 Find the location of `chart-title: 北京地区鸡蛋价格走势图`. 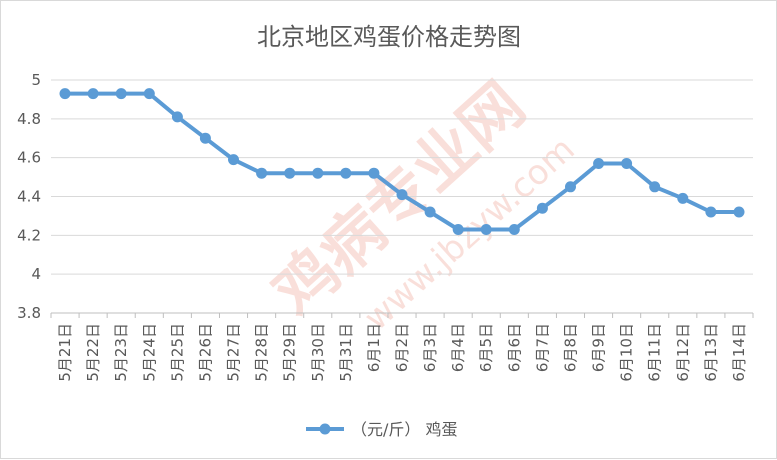

chart-title: 北京地区鸡蛋价格走势图 is located at coordinates (389, 37).